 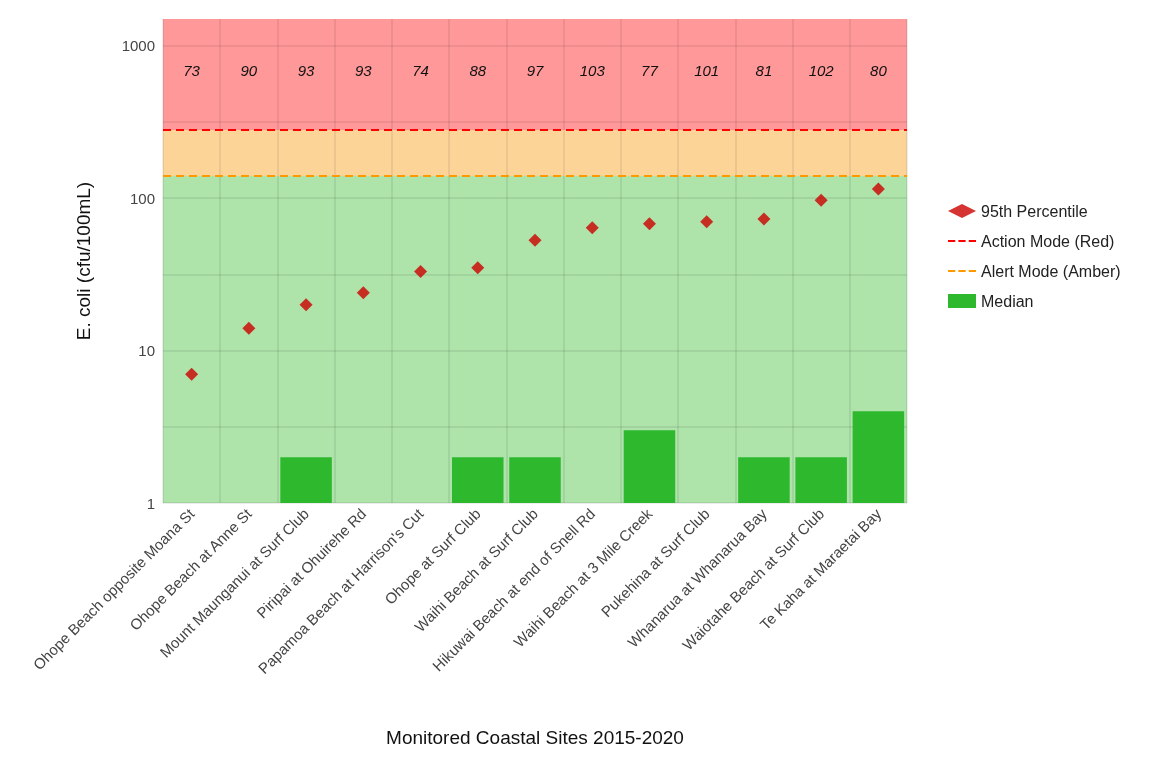 I want to click on y-tick-label: 100, so click(x=142, y=198).